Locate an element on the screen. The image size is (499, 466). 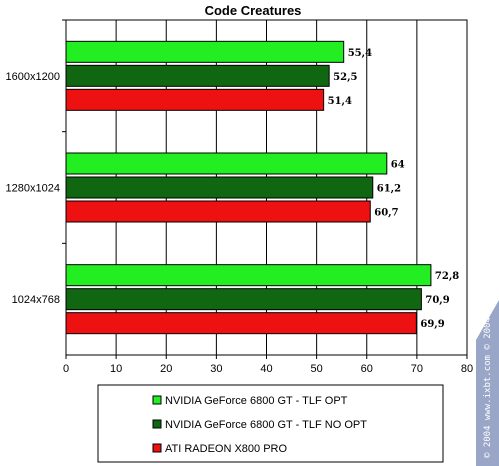
data-label: 70,9 is located at coordinates (437, 300).